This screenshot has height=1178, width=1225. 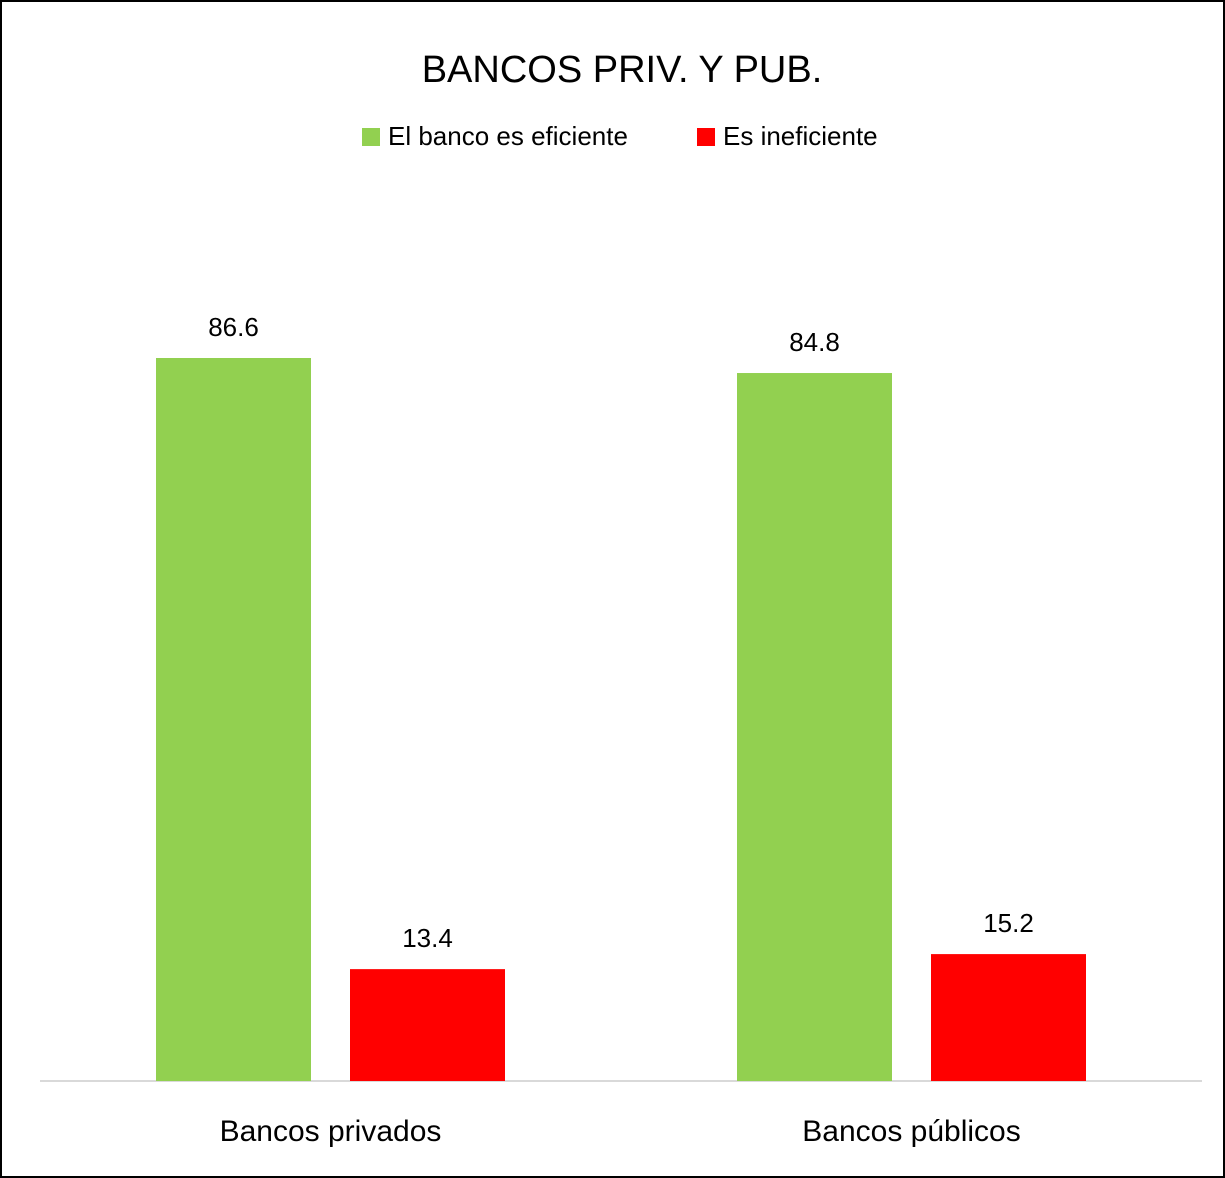 What do you see at coordinates (331, 1131) in the screenshot?
I see `x-tick-label: Bancos privados` at bounding box center [331, 1131].